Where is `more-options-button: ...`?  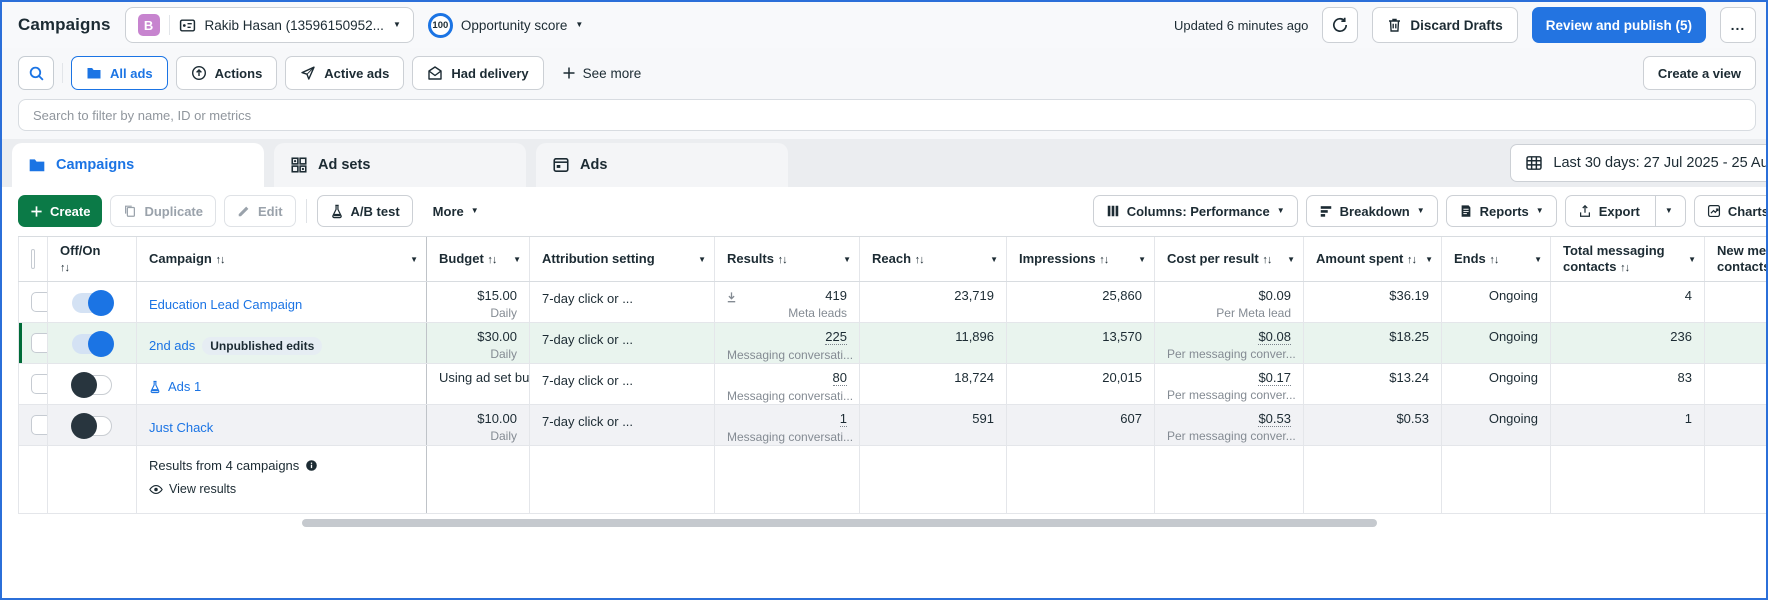 more-options-button: ... is located at coordinates (1738, 25).